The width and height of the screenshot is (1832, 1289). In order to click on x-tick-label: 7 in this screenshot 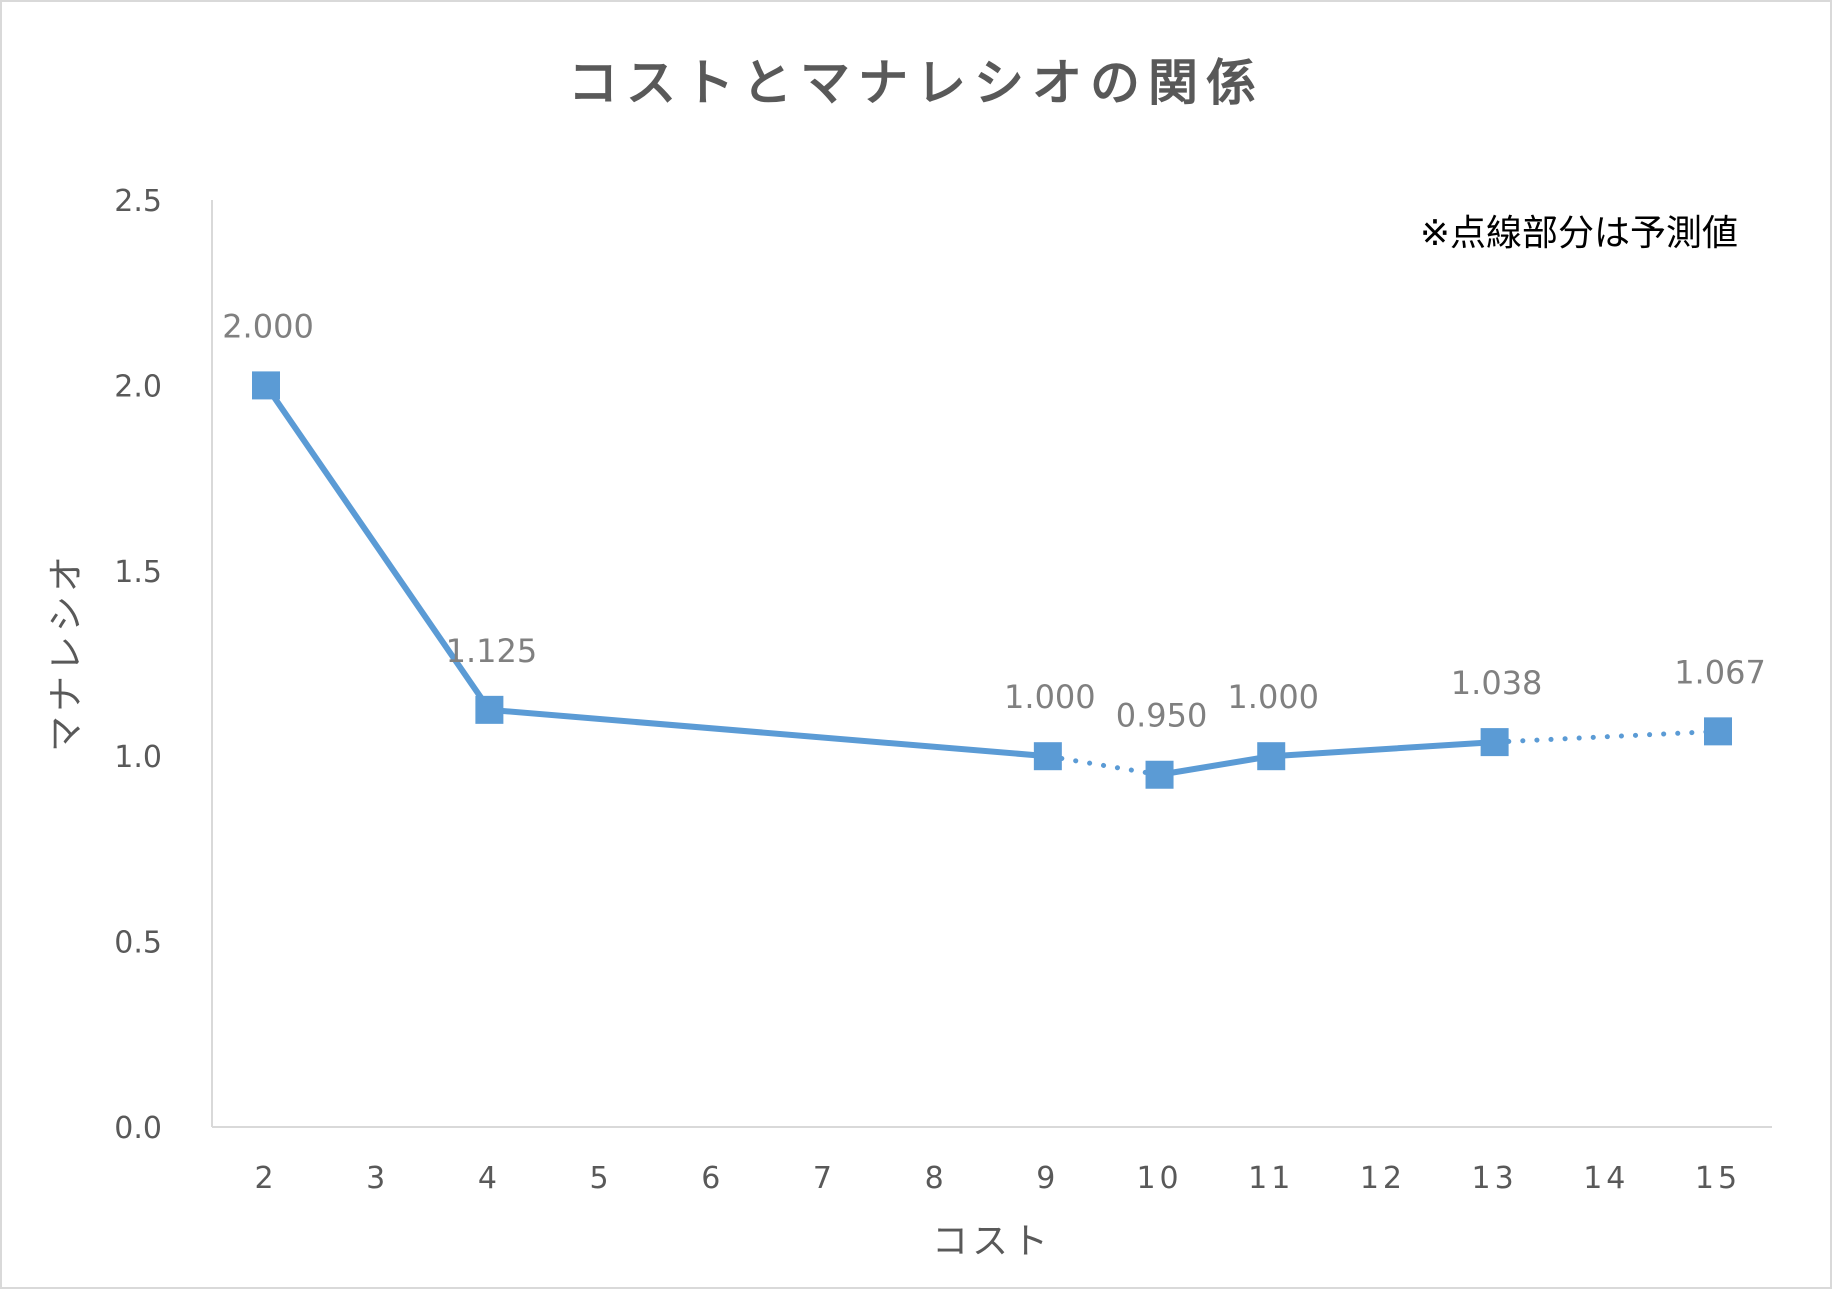, I will do `click(824, 1178)`.